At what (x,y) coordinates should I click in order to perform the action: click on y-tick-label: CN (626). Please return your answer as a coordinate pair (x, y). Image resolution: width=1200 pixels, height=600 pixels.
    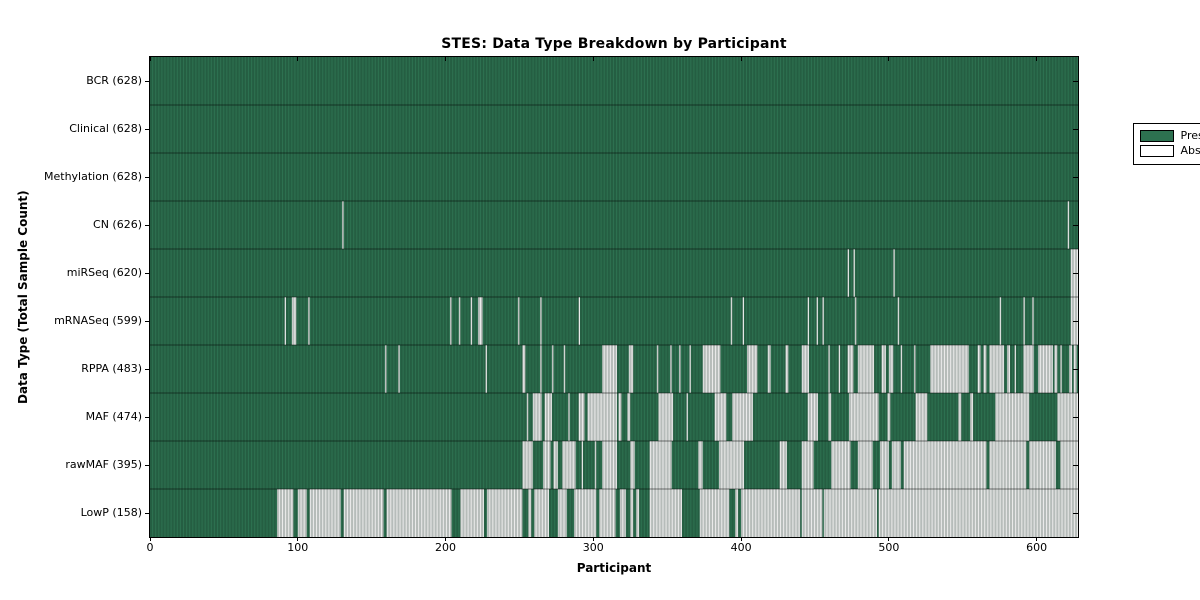
    Looking at the image, I should click on (117, 224).